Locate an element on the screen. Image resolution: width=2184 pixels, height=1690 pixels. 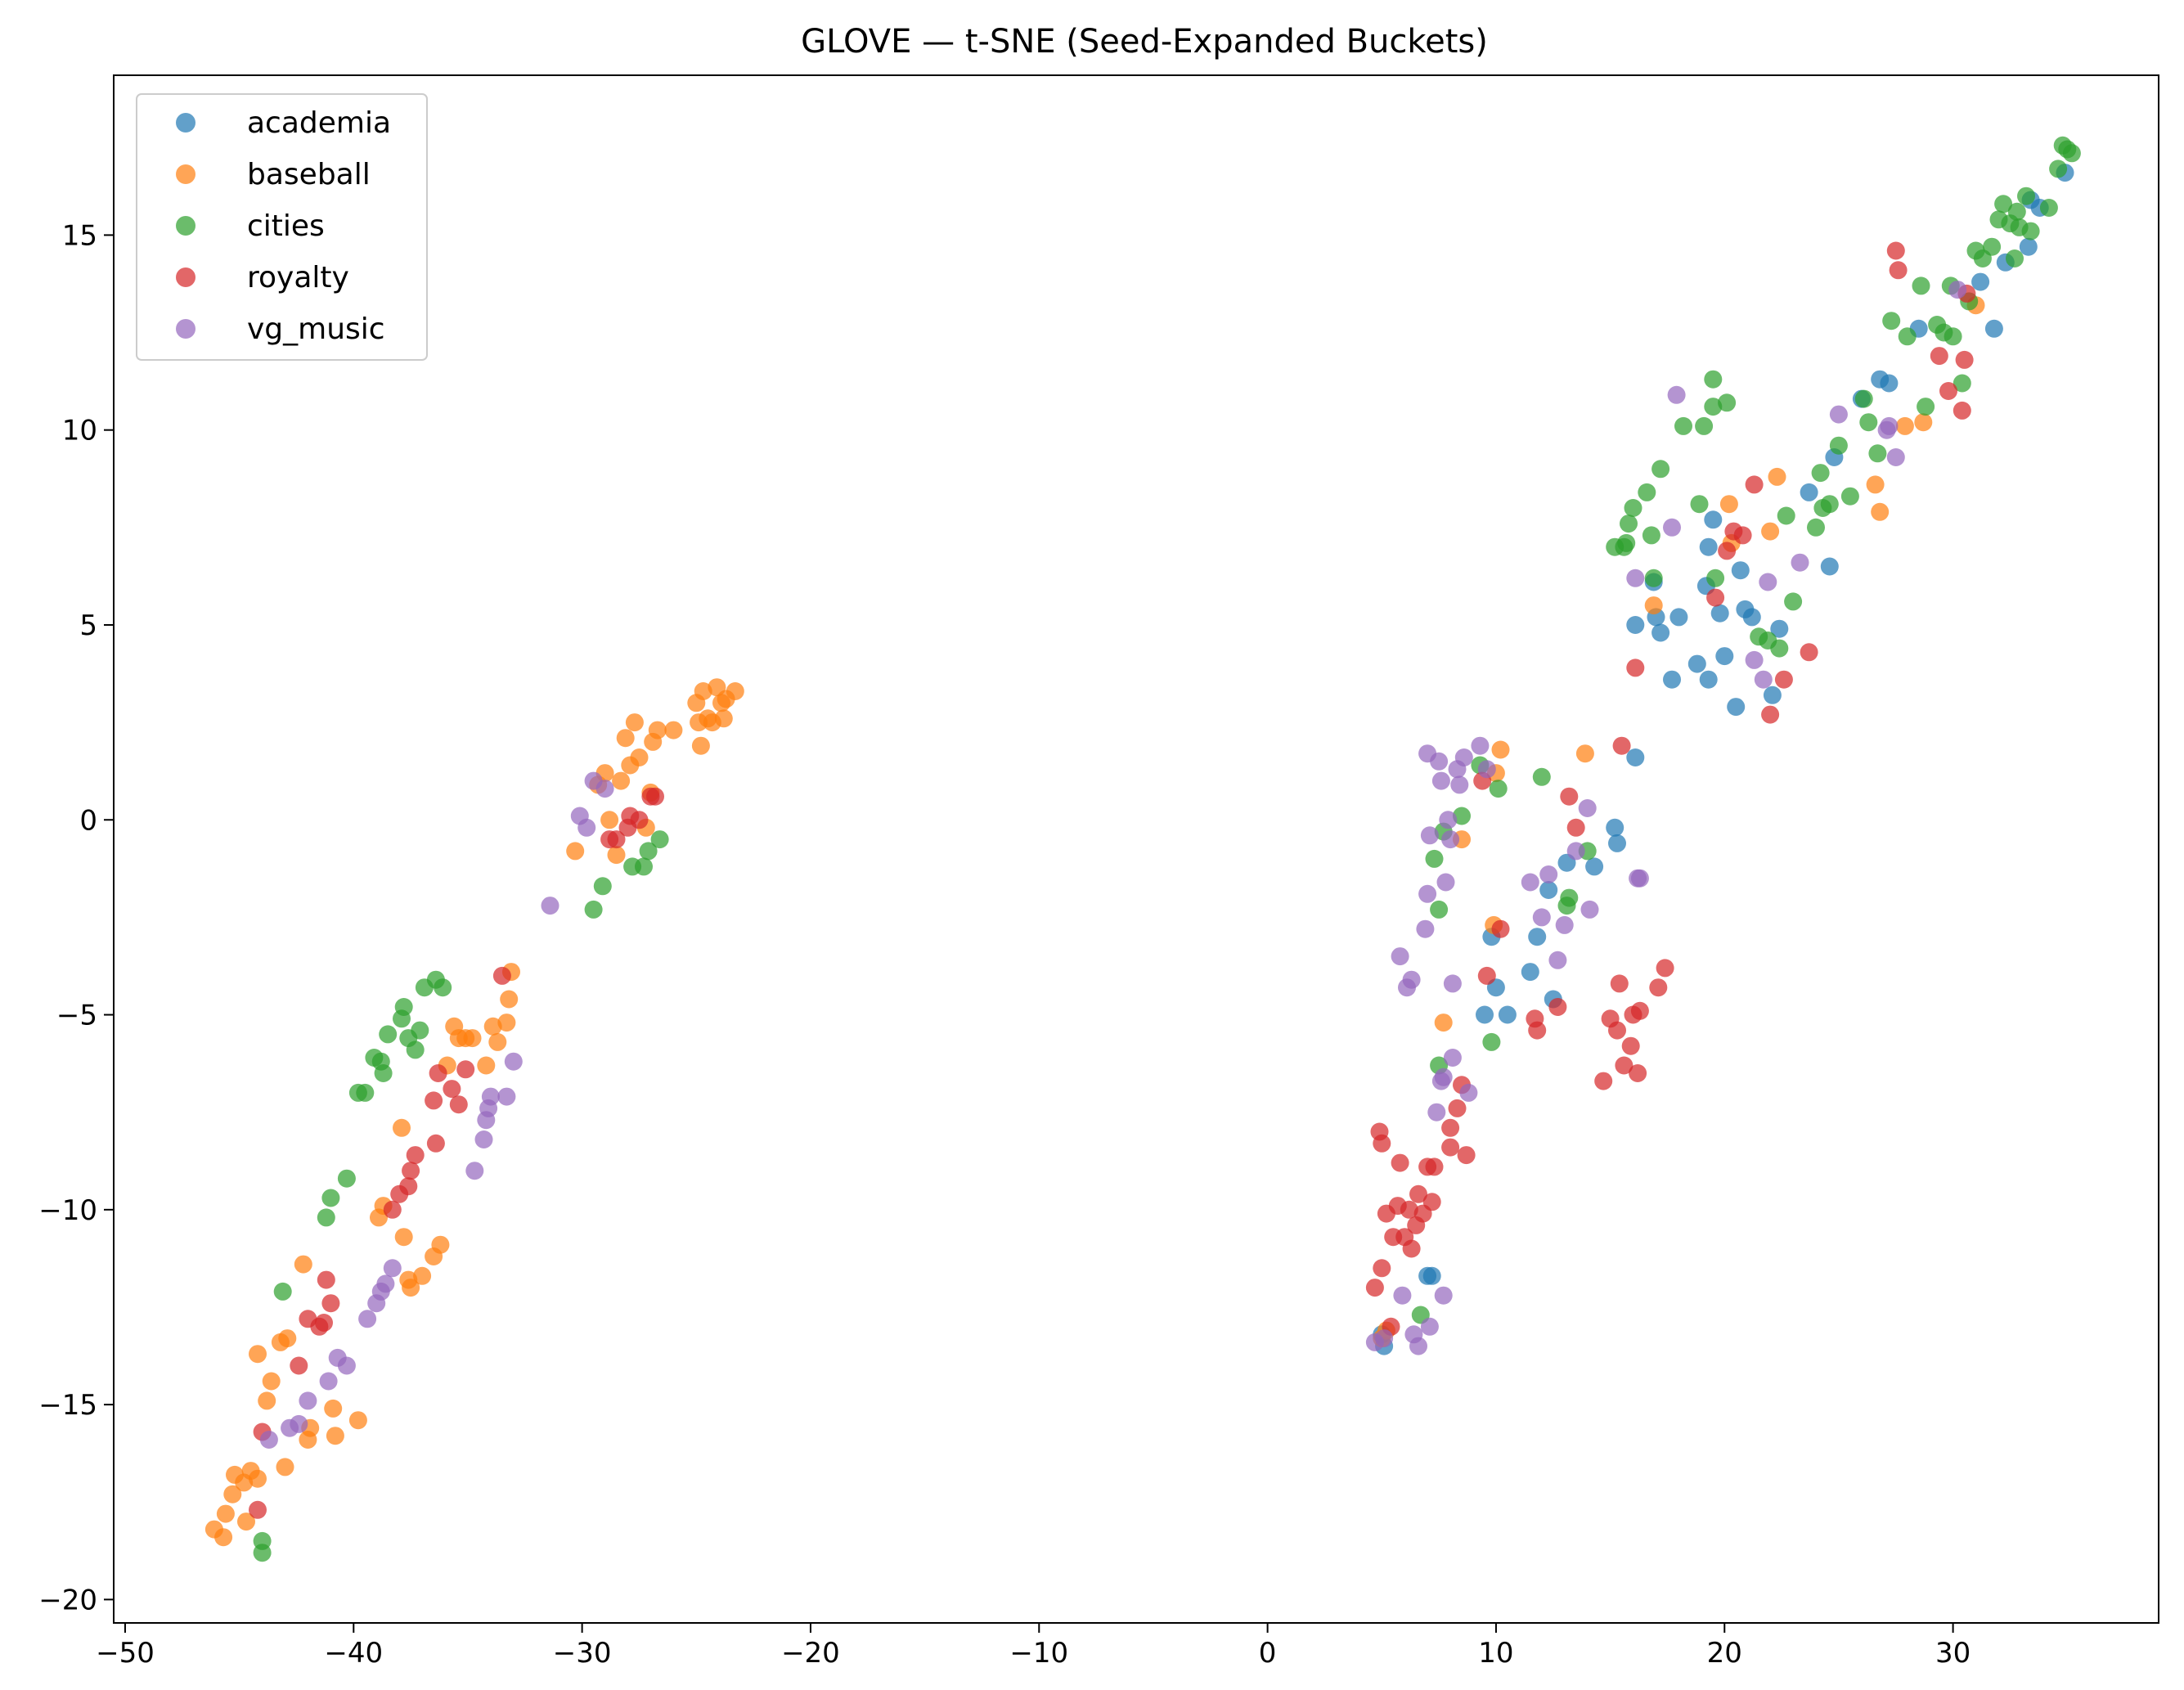
legend: academia baseball cities royalty vg_music is located at coordinates (282, 227).